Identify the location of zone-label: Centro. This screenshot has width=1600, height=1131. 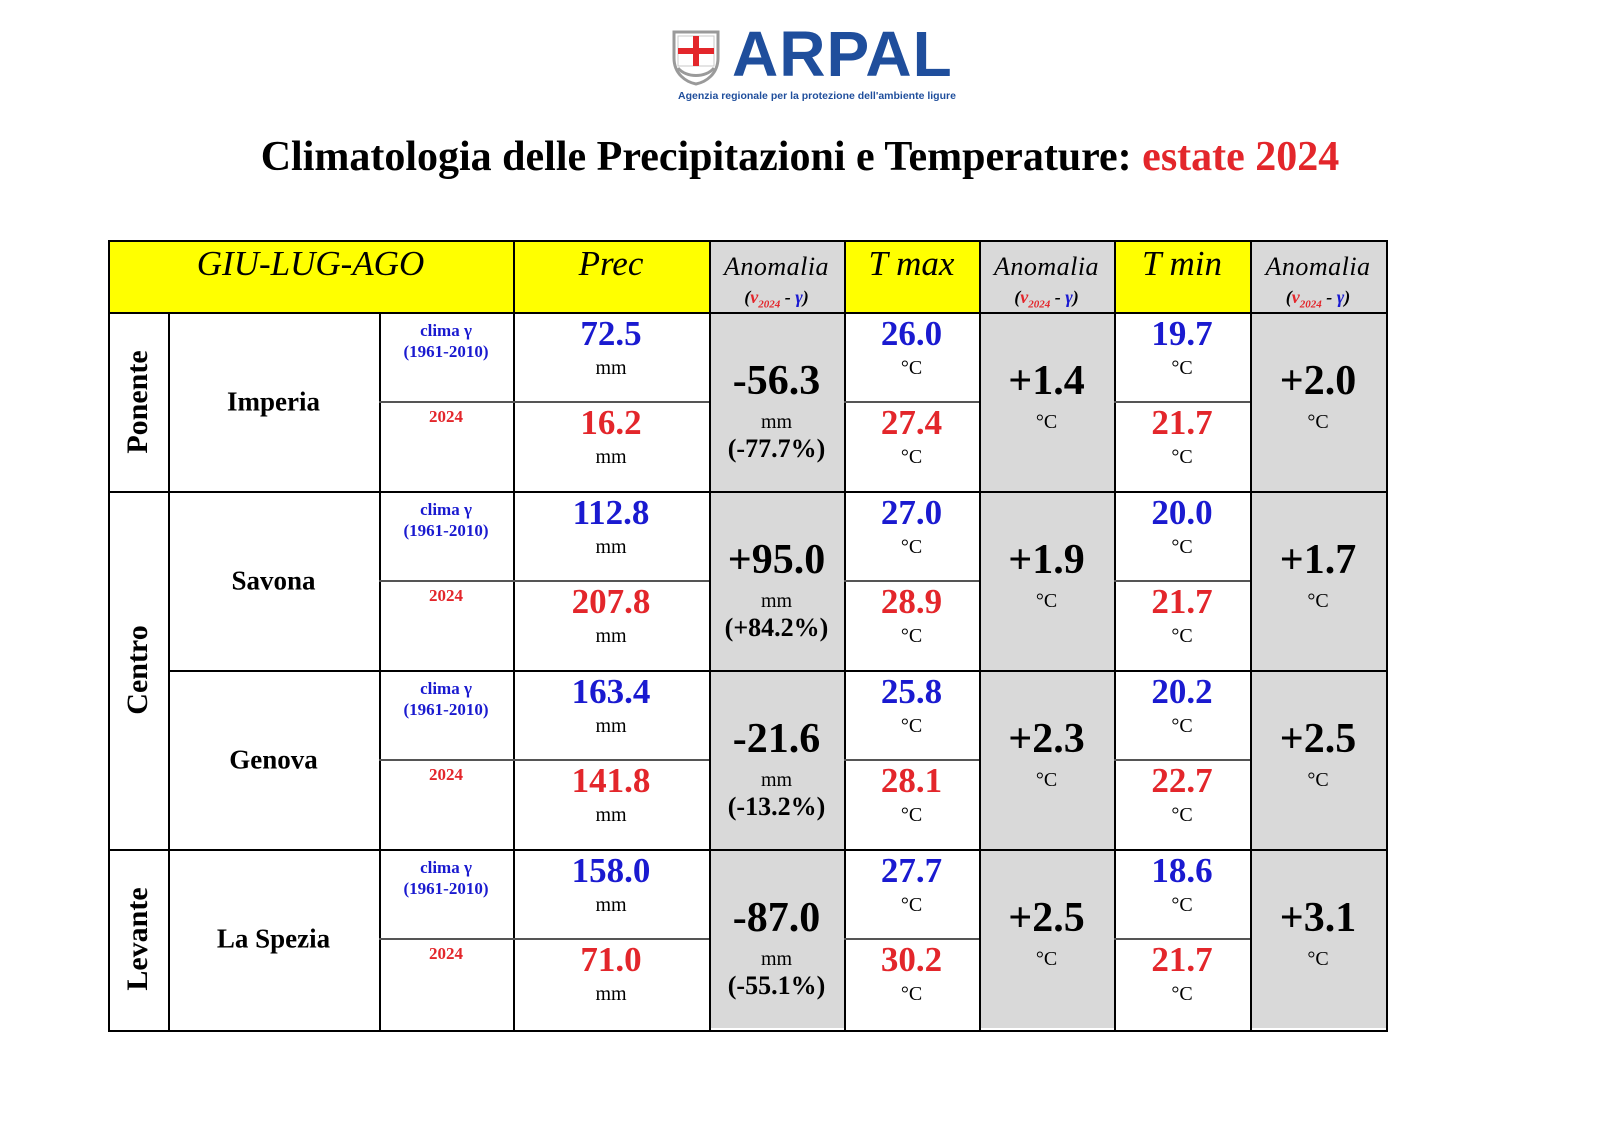
(137, 670).